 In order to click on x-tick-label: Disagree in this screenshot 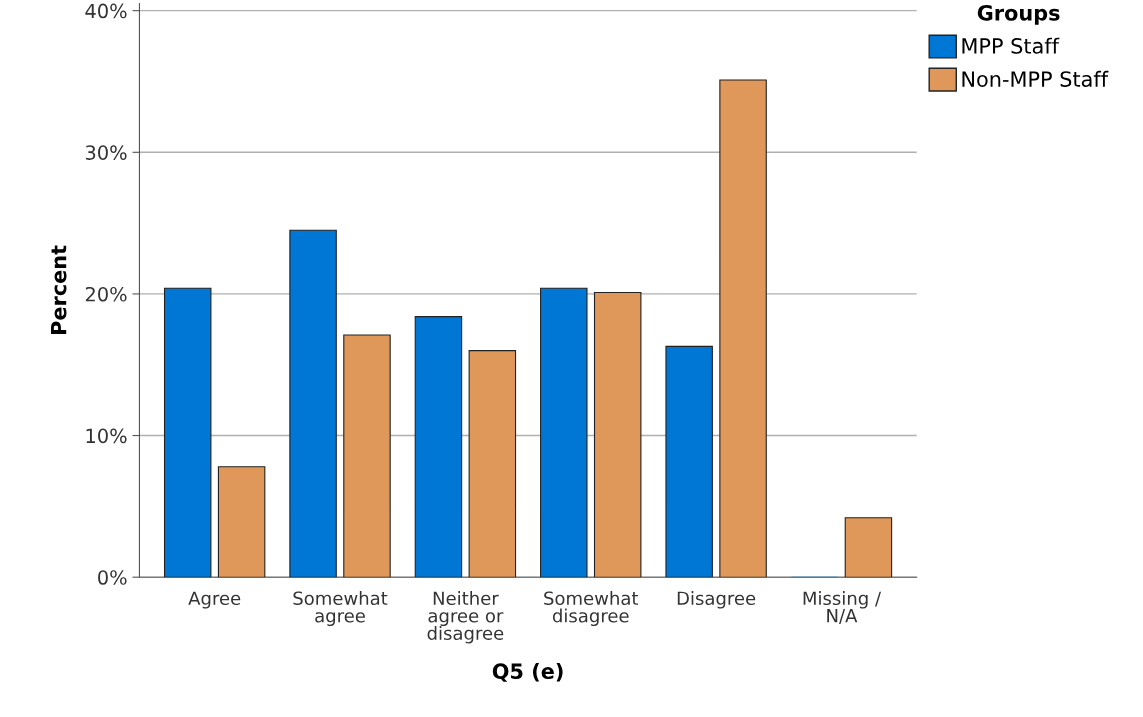, I will do `click(716, 600)`.